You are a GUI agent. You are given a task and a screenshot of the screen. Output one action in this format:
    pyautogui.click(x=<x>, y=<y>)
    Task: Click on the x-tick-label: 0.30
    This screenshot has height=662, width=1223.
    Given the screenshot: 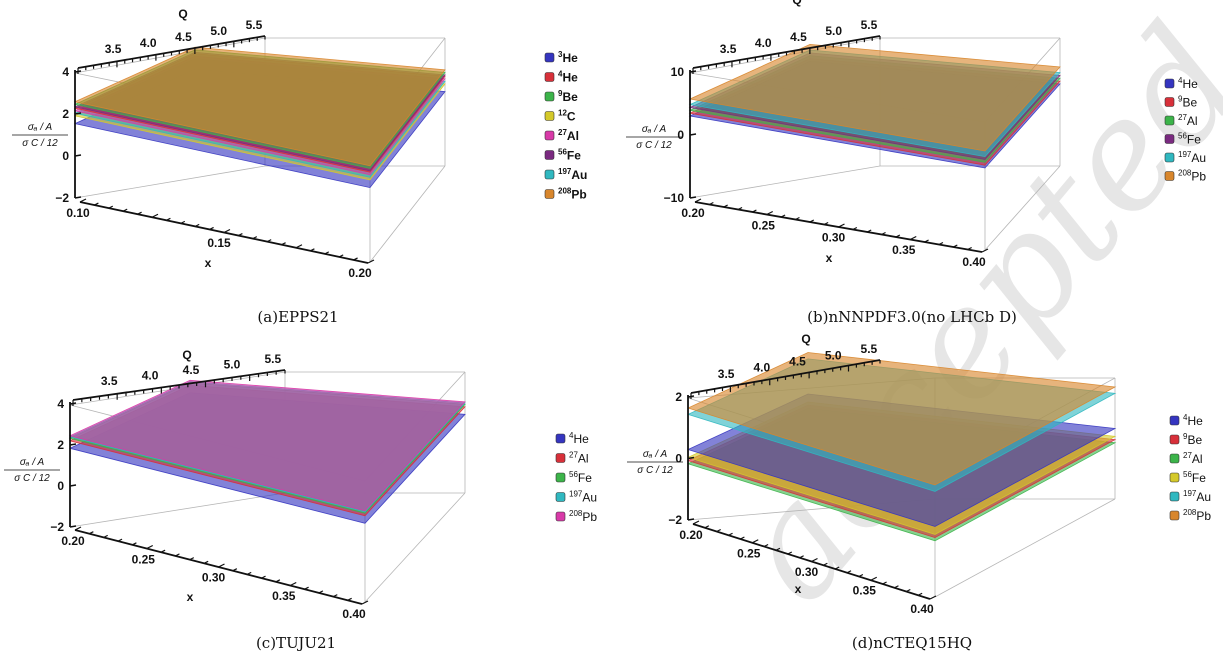 What is the action you would take?
    pyautogui.click(x=807, y=572)
    